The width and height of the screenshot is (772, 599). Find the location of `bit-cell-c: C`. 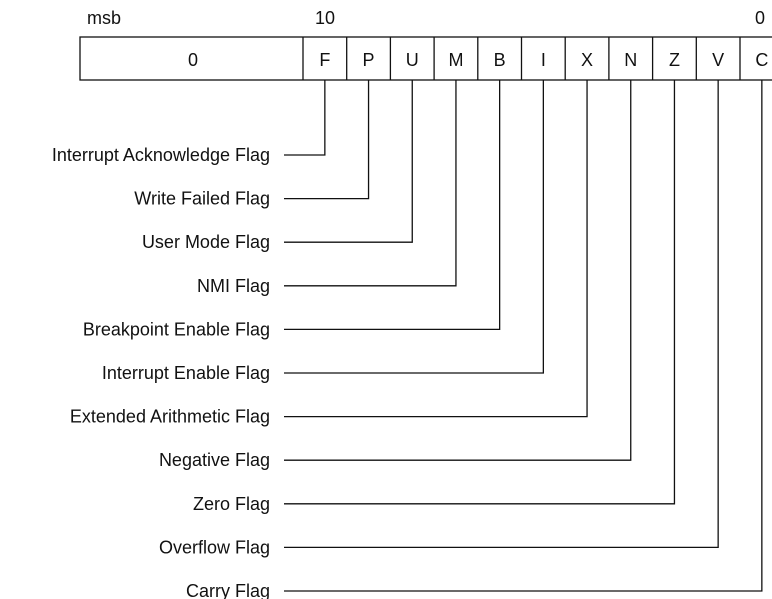

bit-cell-c: C is located at coordinates (761, 60).